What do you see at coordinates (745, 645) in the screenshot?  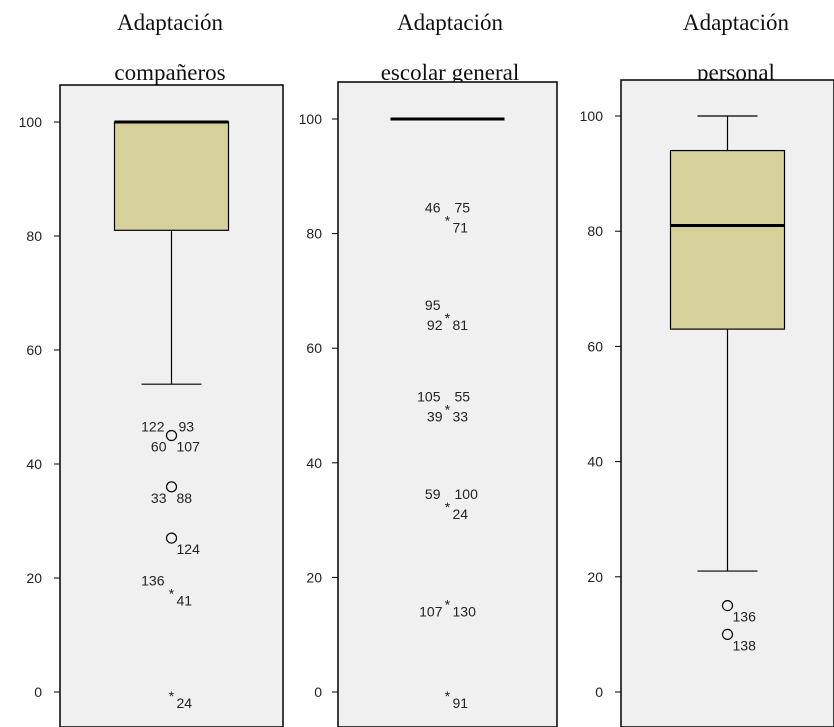 I see `case-label: 138` at bounding box center [745, 645].